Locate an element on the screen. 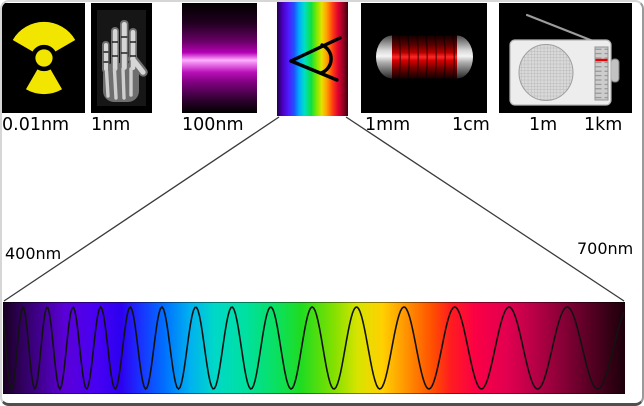 The width and height of the screenshot is (644, 406). microwave-panel is located at coordinates (424, 58).